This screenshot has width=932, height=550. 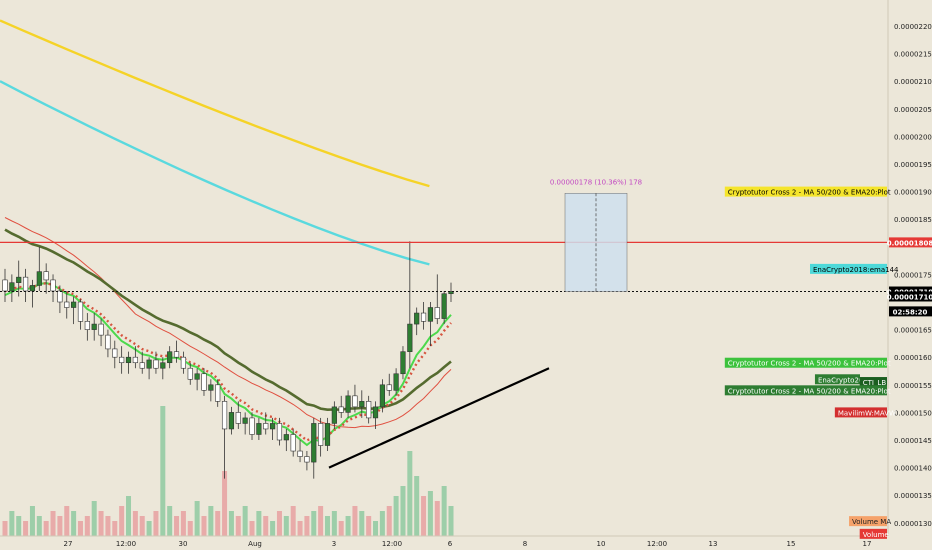 I want to click on ema-dotted-line, so click(x=228, y=362).